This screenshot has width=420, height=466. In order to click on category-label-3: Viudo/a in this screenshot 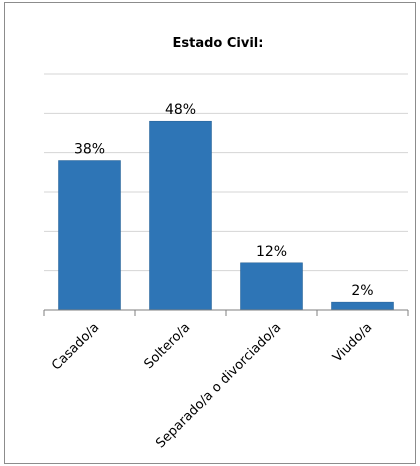, I will do `click(352, 342)`.